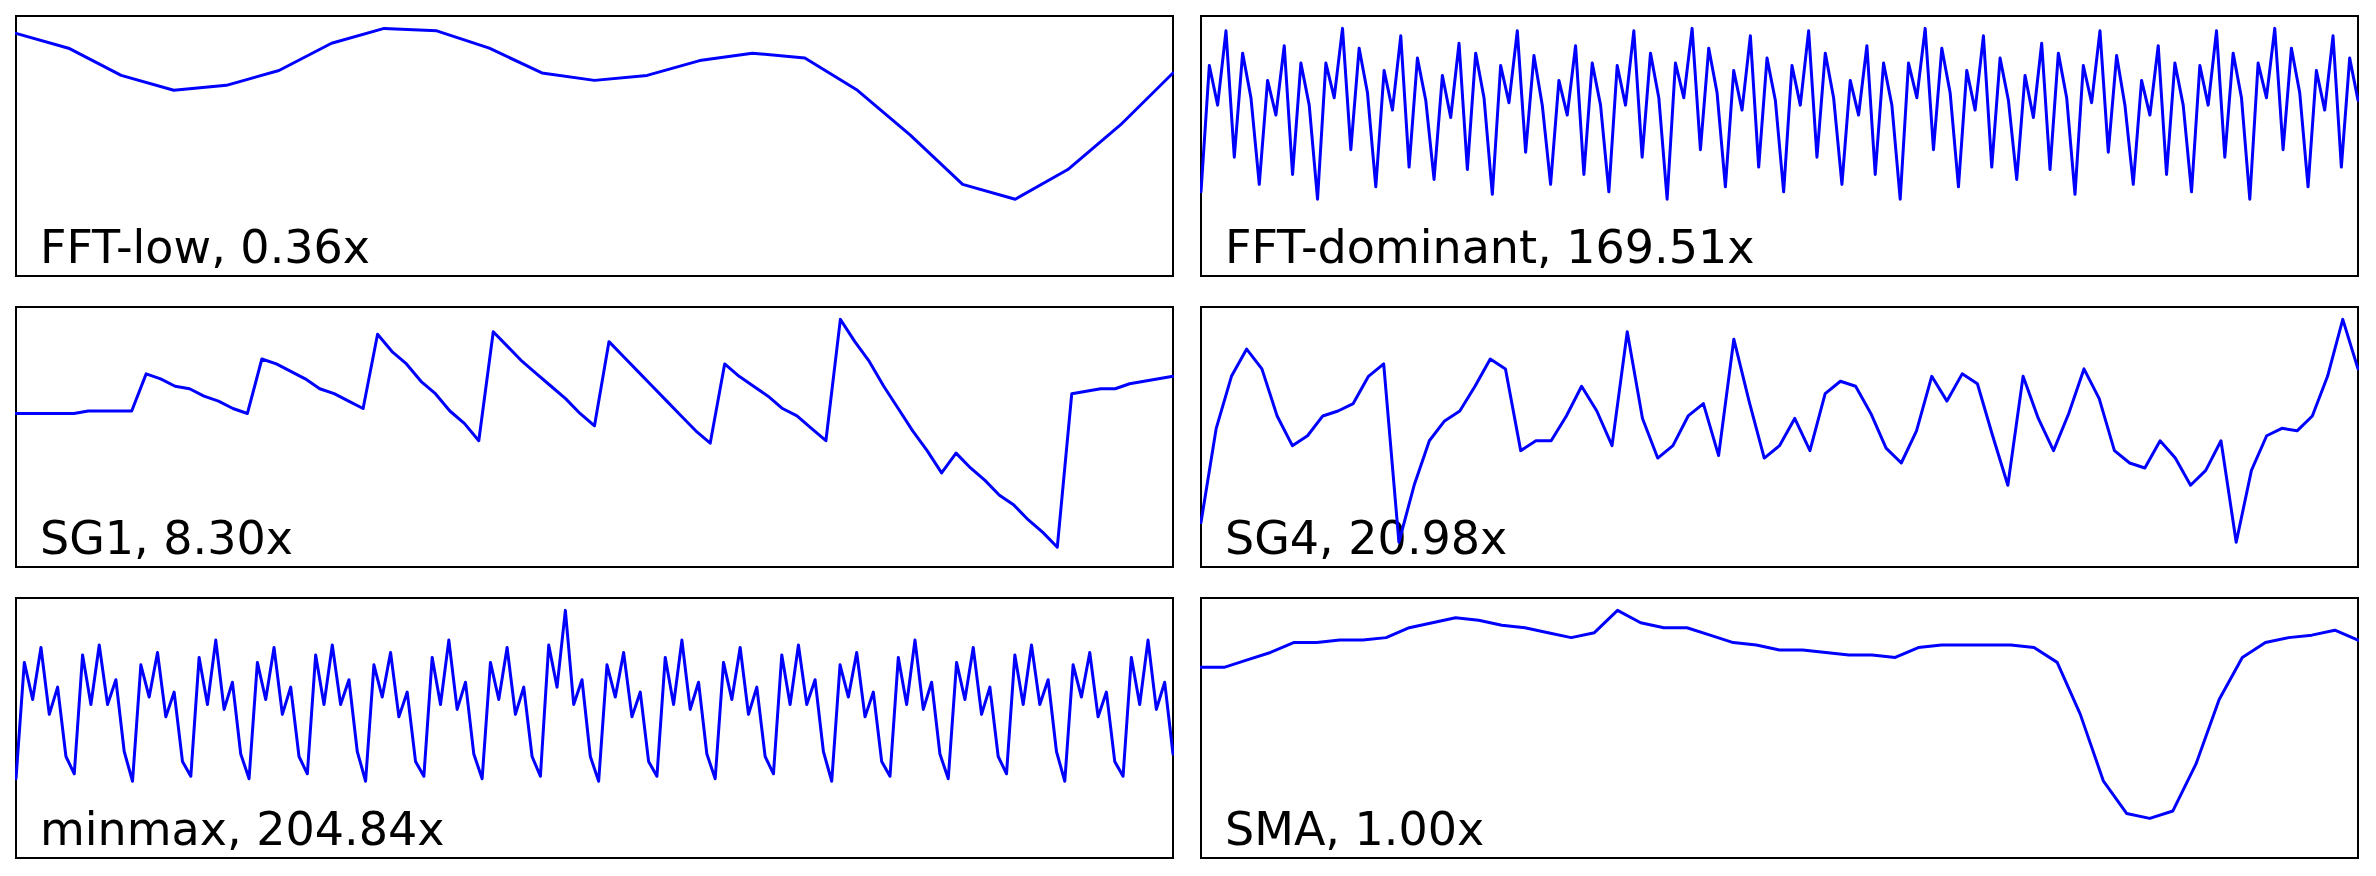 Image resolution: width=2376 pixels, height=876 pixels. What do you see at coordinates (1366, 538) in the screenshot?
I see `text: SG4, 20.98x` at bounding box center [1366, 538].